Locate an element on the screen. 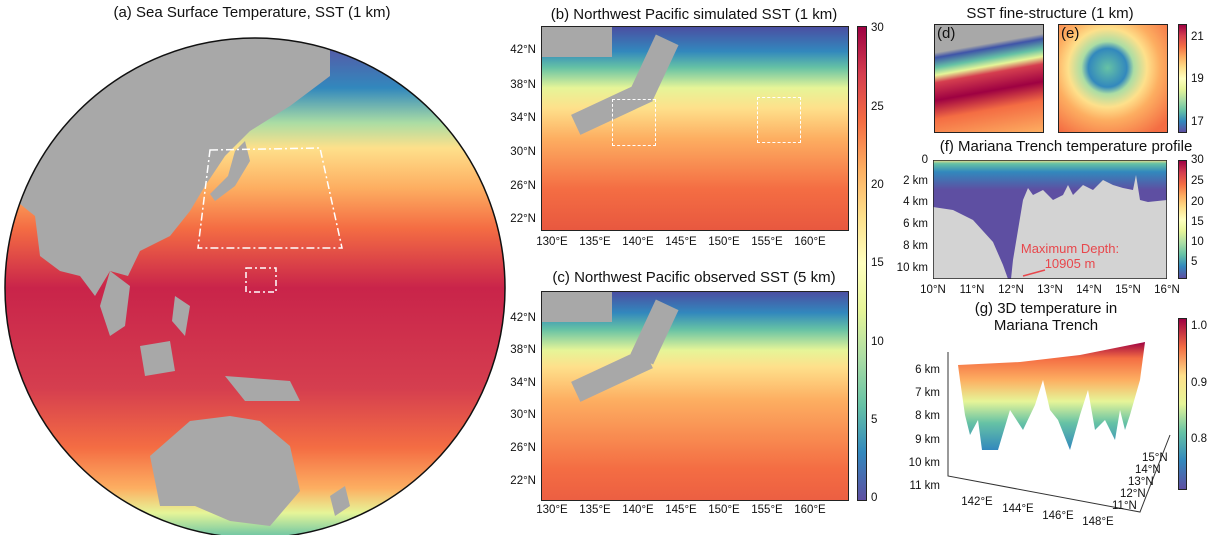 The height and width of the screenshot is (535, 1210). trench-3d-depth-tick: 8 km is located at coordinates (927, 416).